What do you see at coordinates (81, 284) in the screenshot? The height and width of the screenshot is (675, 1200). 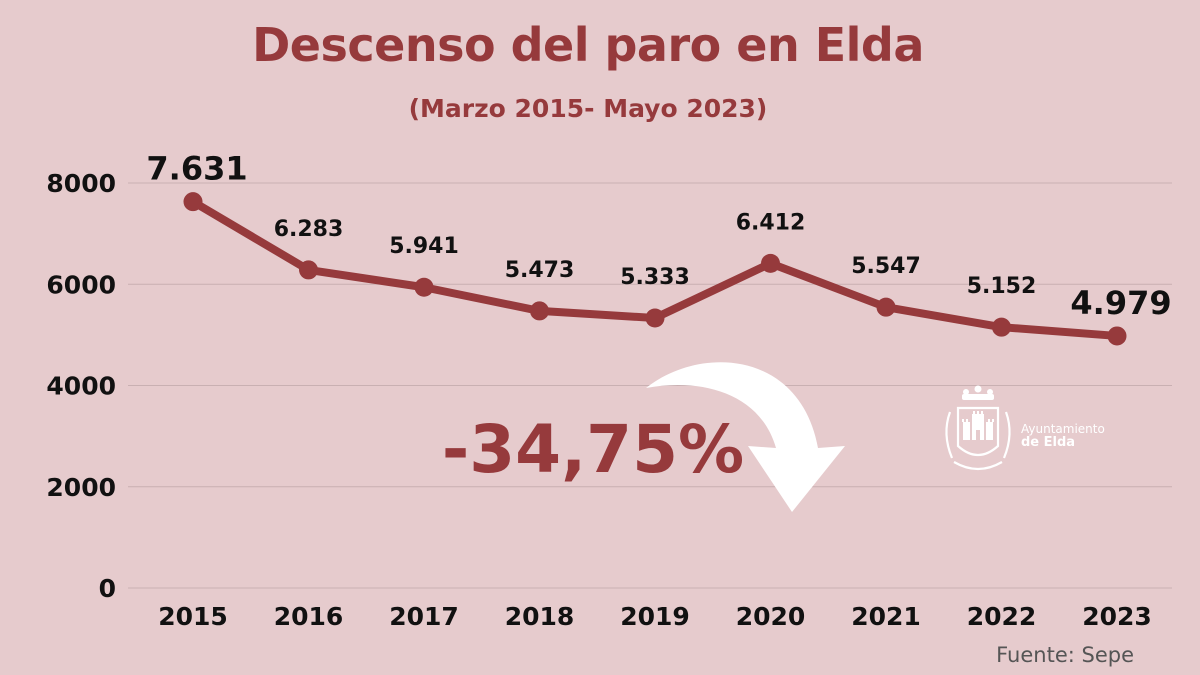 I see `y-tick-label: 6000` at bounding box center [81, 284].